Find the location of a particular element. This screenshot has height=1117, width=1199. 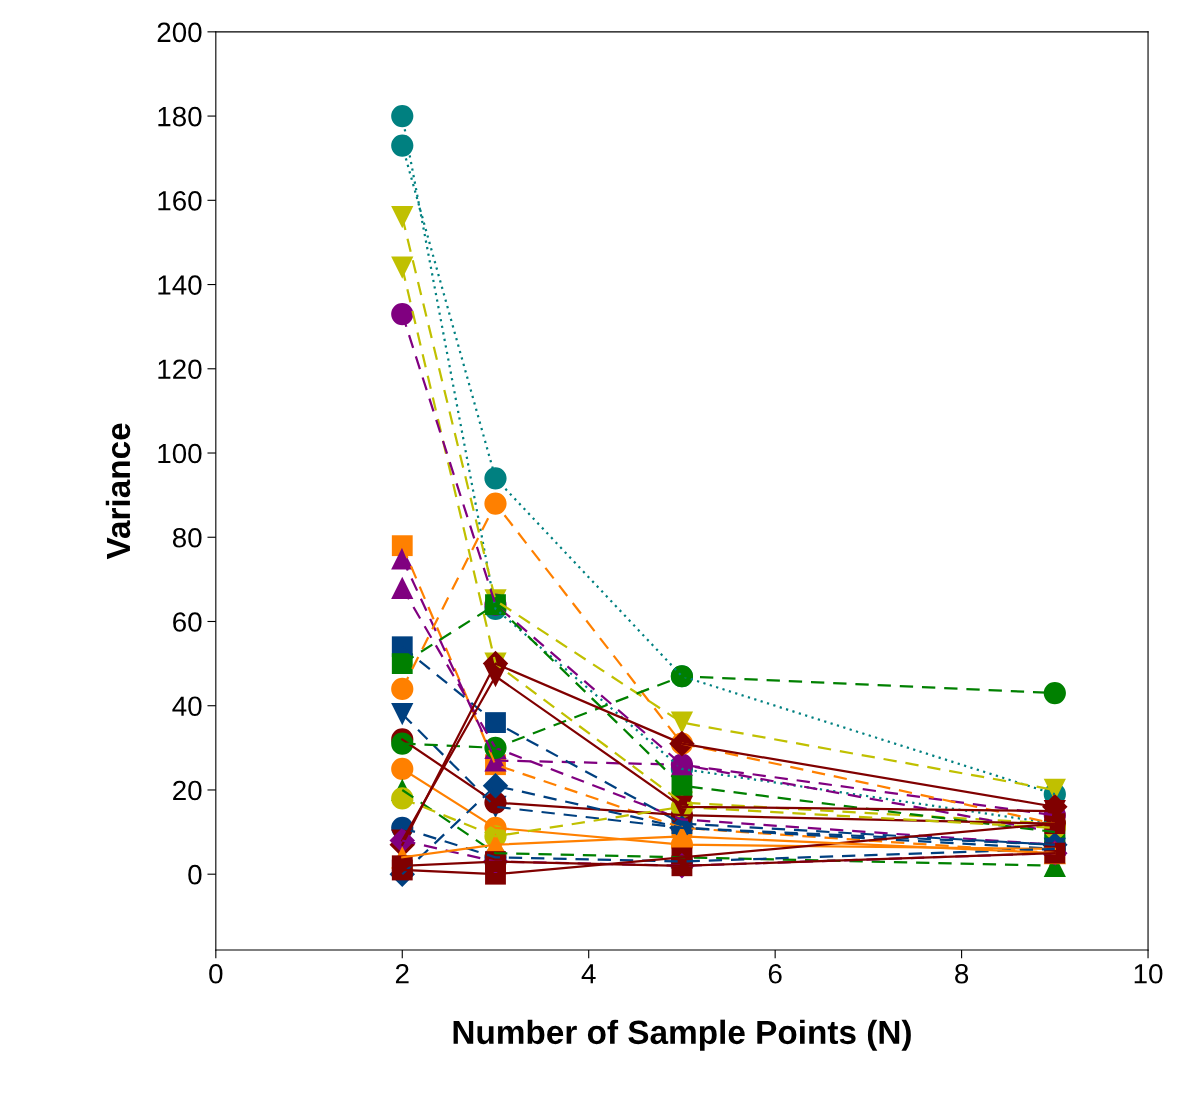

y-tick-label: 40 is located at coordinates (187, 706).